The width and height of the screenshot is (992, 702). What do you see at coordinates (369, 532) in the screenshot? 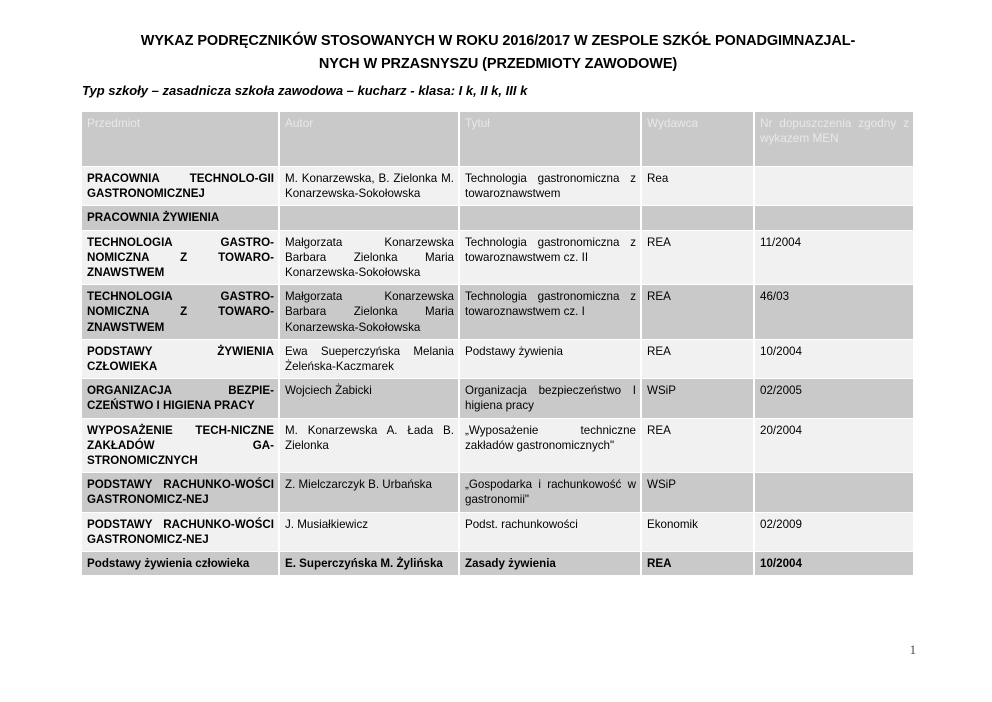
I see `cell-author: J. Musiałkiewicz` at bounding box center [369, 532].